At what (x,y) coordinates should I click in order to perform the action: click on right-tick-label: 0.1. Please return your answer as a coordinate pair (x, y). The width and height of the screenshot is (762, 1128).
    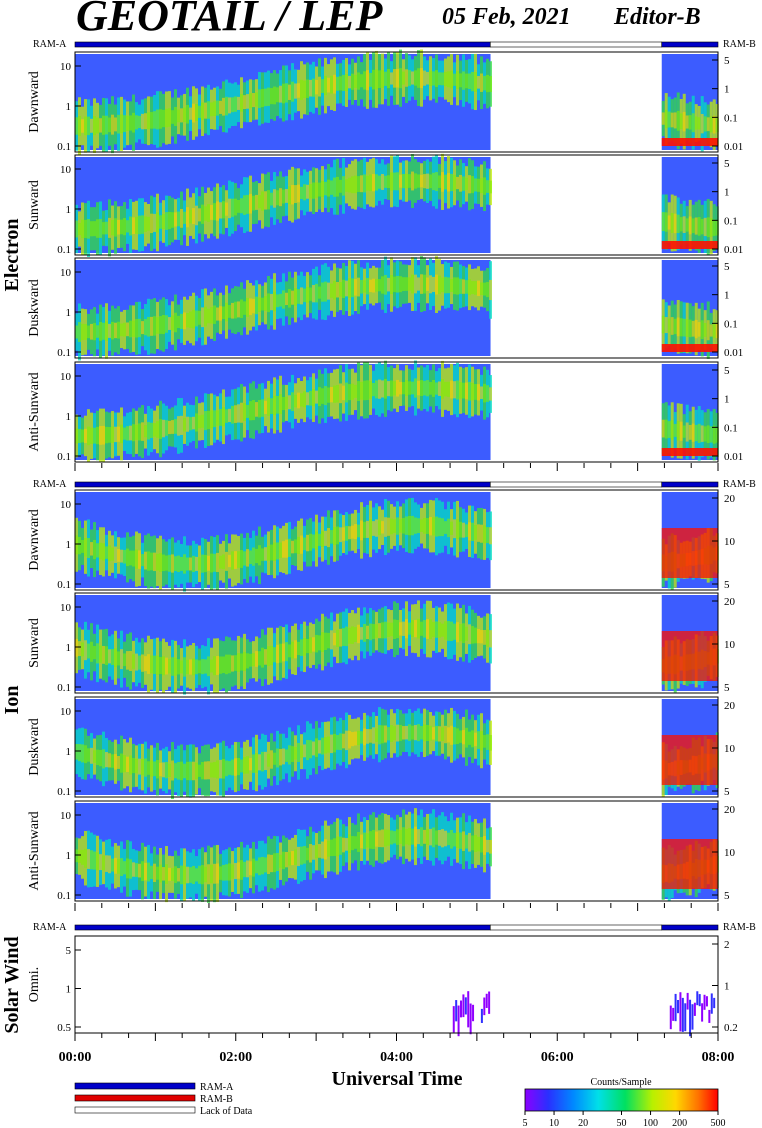
    Looking at the image, I should click on (731, 428).